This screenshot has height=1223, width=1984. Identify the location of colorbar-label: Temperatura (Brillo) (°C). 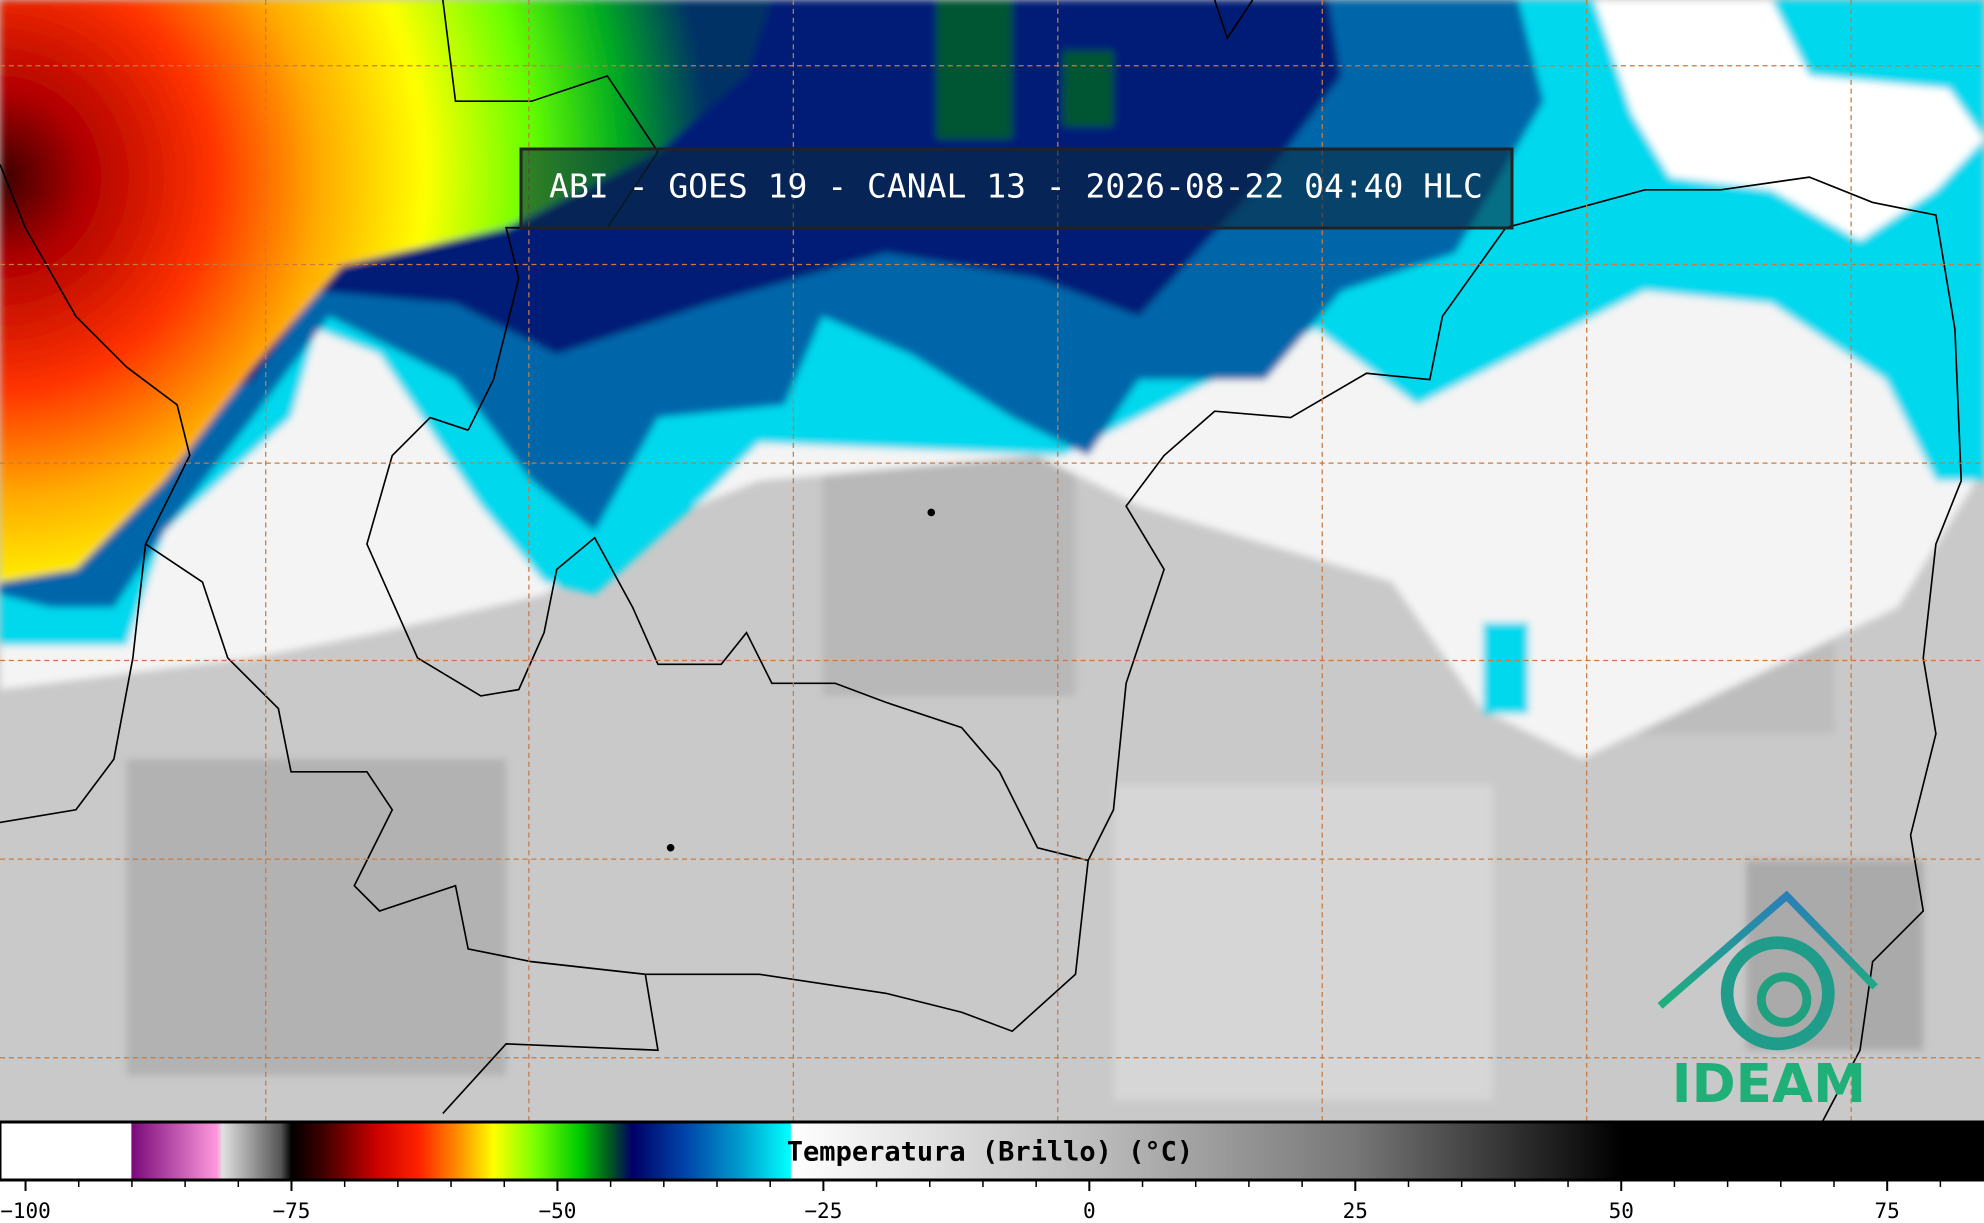
(990, 1152).